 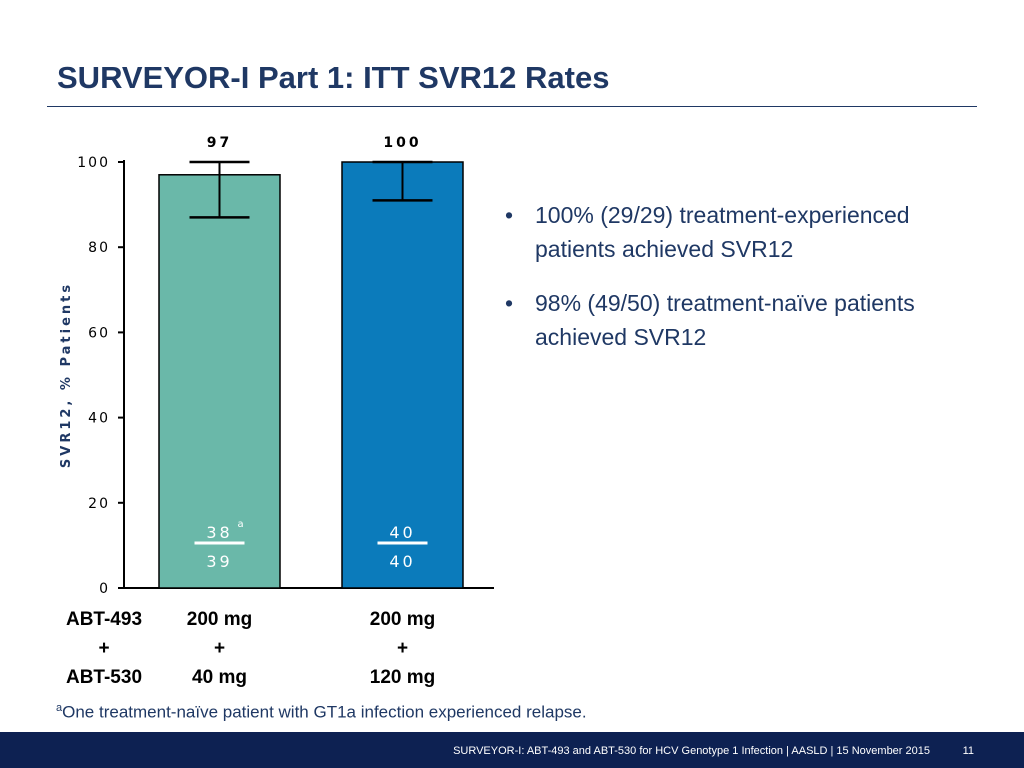 What do you see at coordinates (66, 375) in the screenshot?
I see `y-axis-label: SVR12, % Patients` at bounding box center [66, 375].